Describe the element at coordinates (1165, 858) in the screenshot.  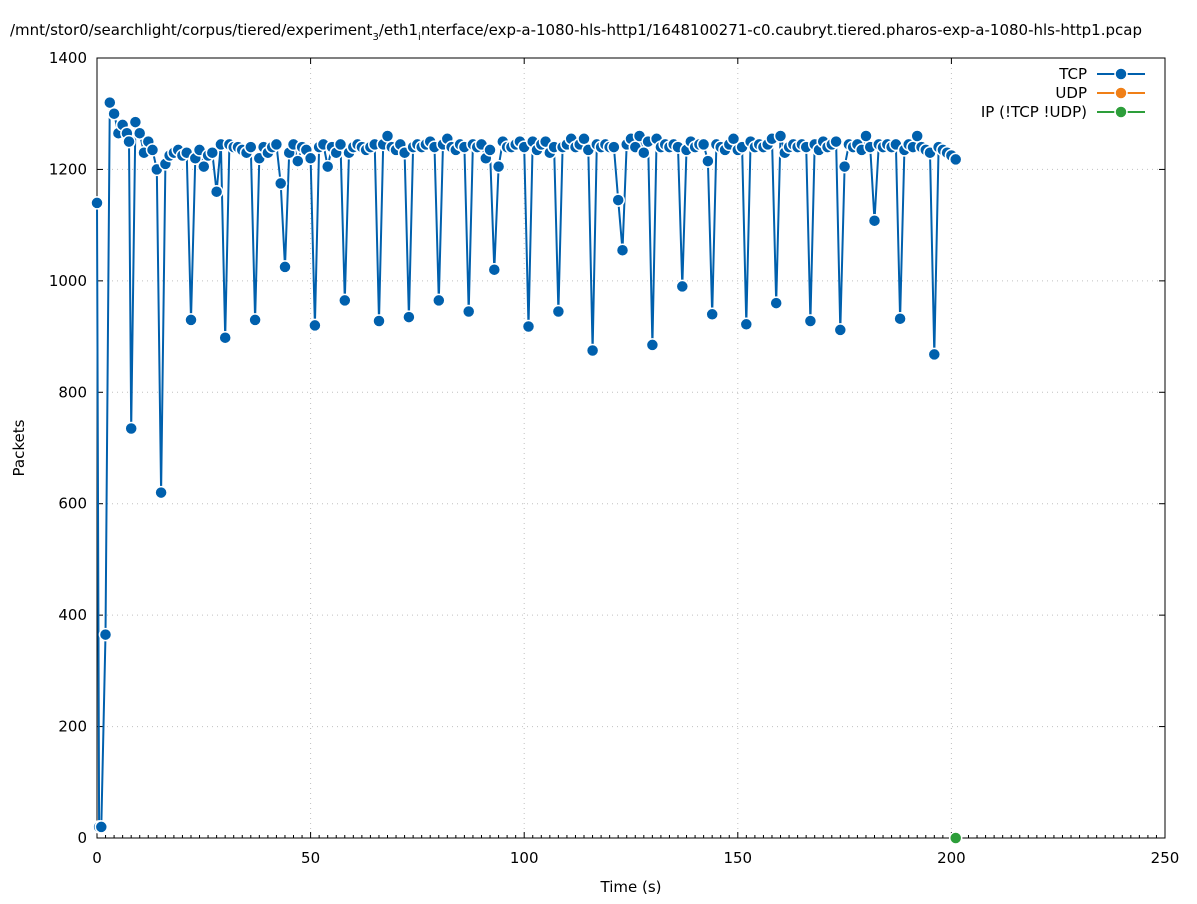
I see `x-tick-label: 250` at that location.